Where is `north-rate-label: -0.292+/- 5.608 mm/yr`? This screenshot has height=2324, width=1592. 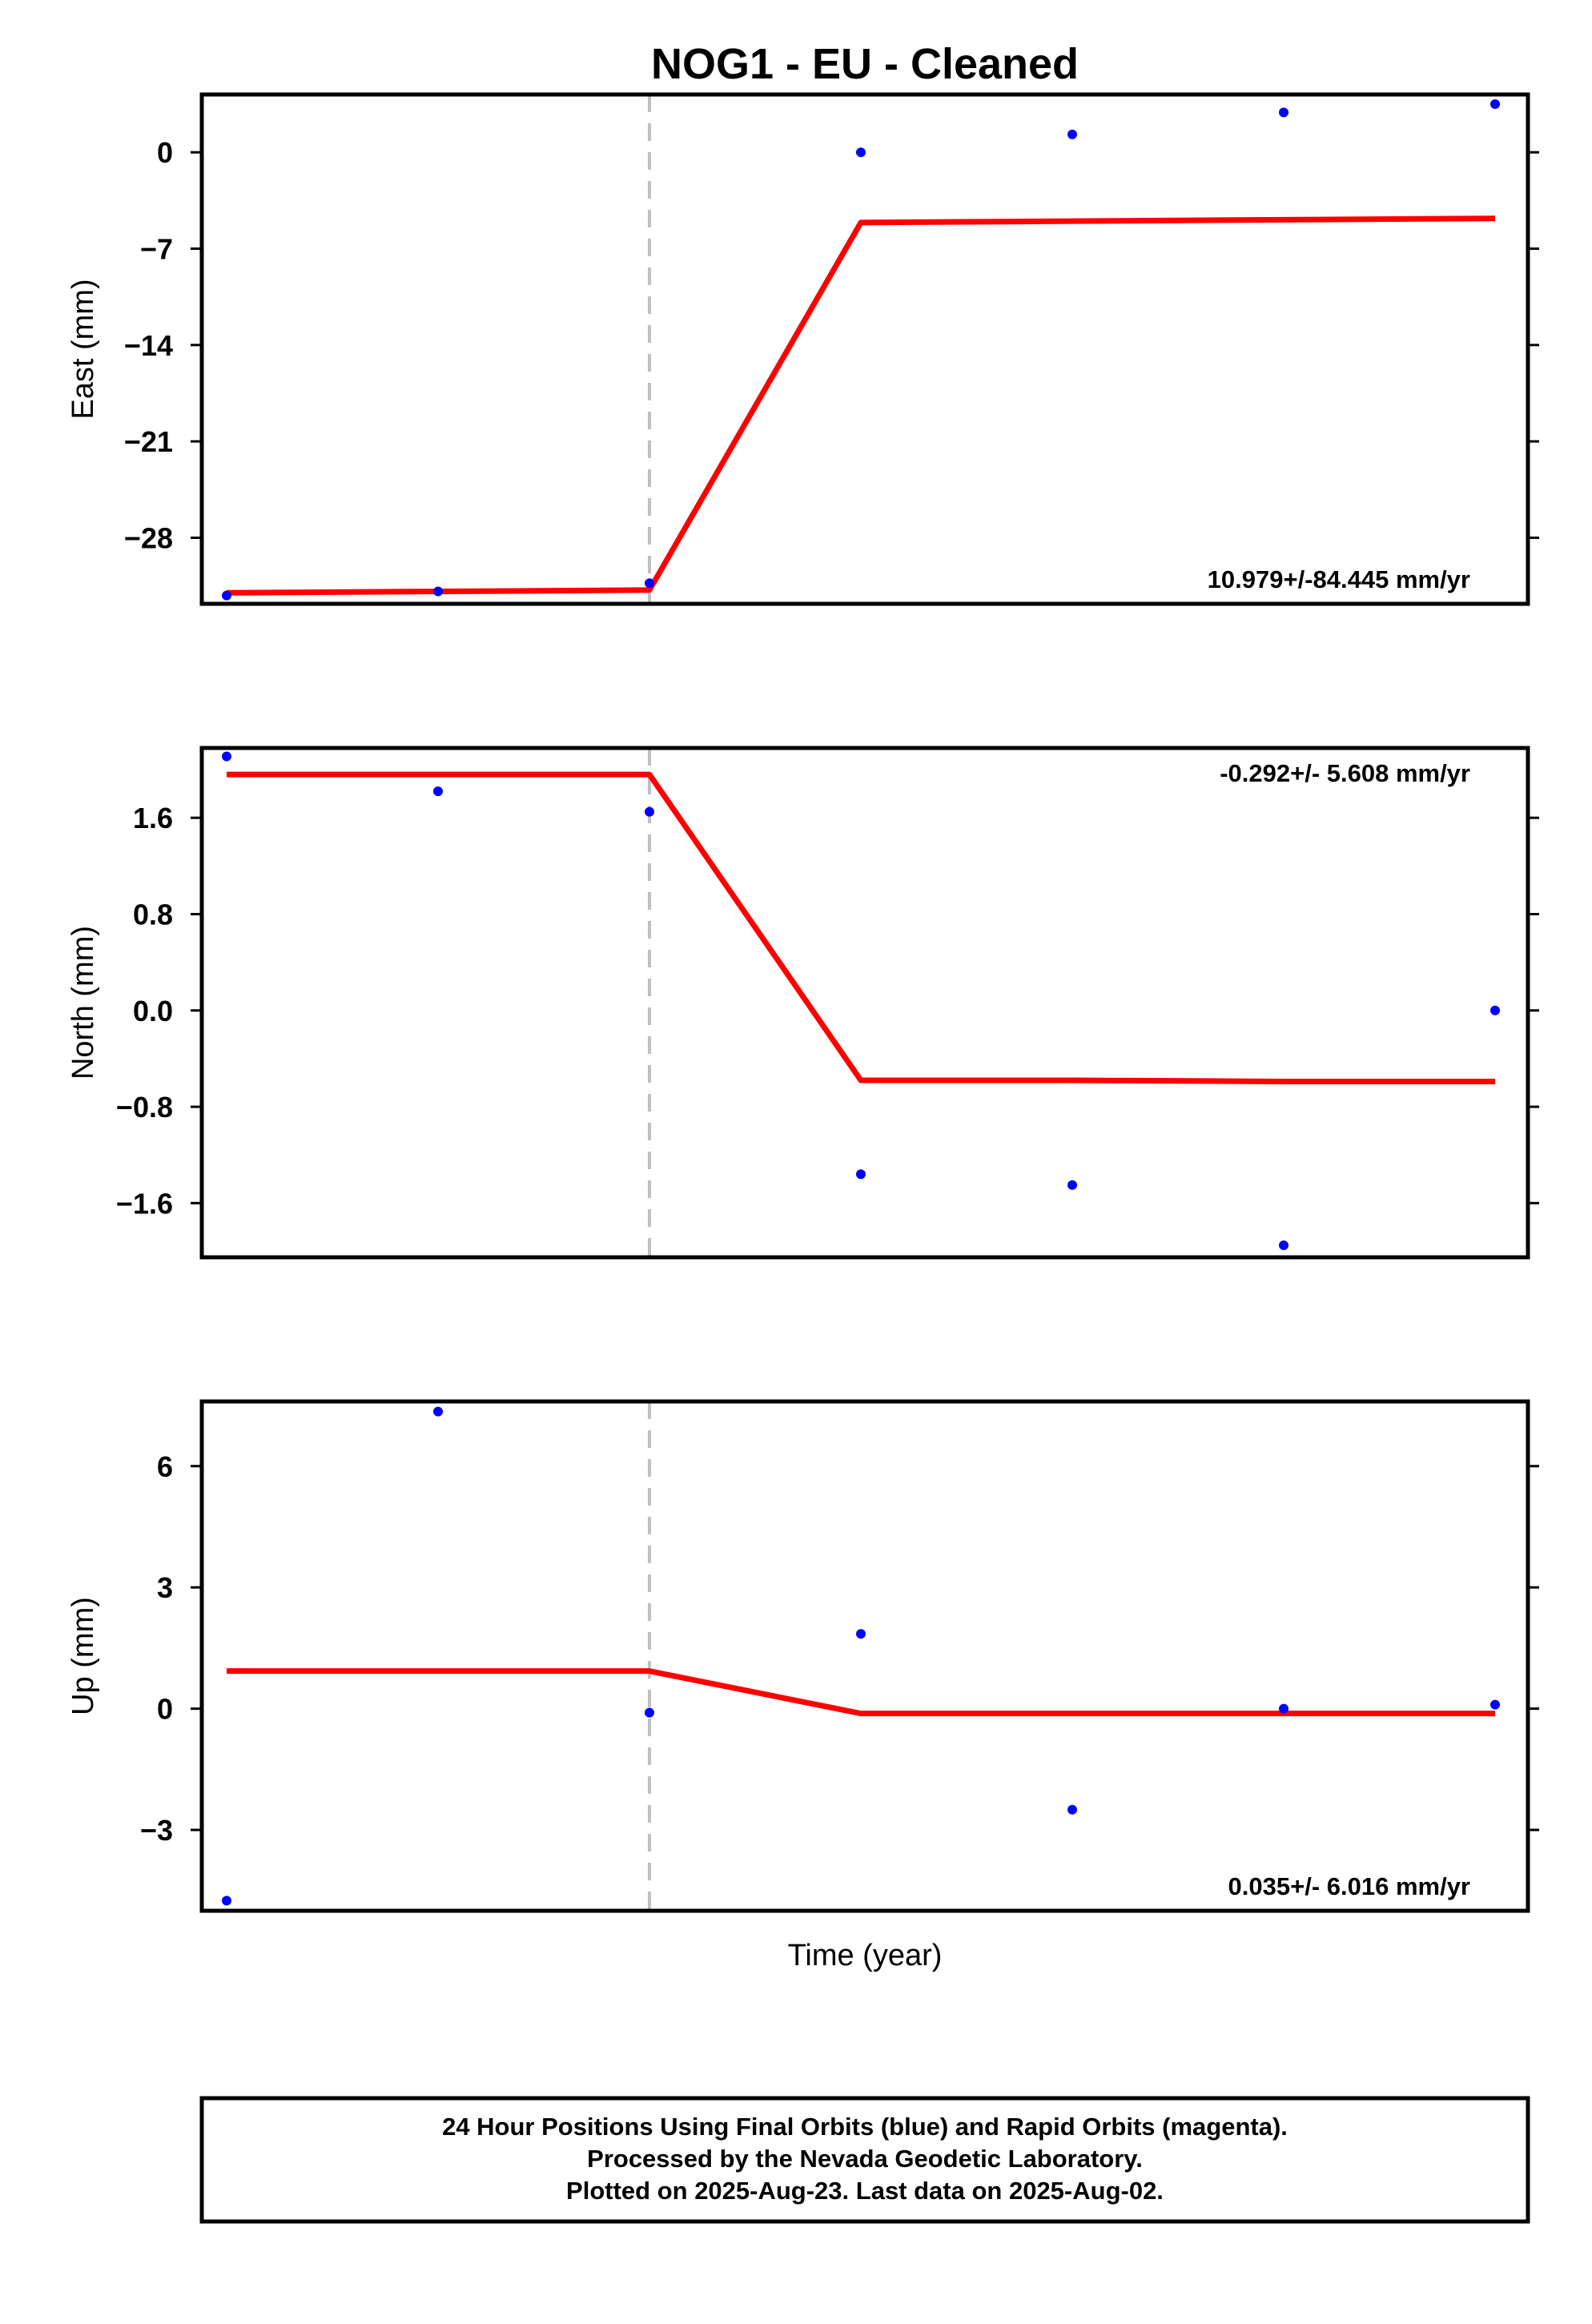
north-rate-label: -0.292+/- 5.608 mm/yr is located at coordinates (1345, 773).